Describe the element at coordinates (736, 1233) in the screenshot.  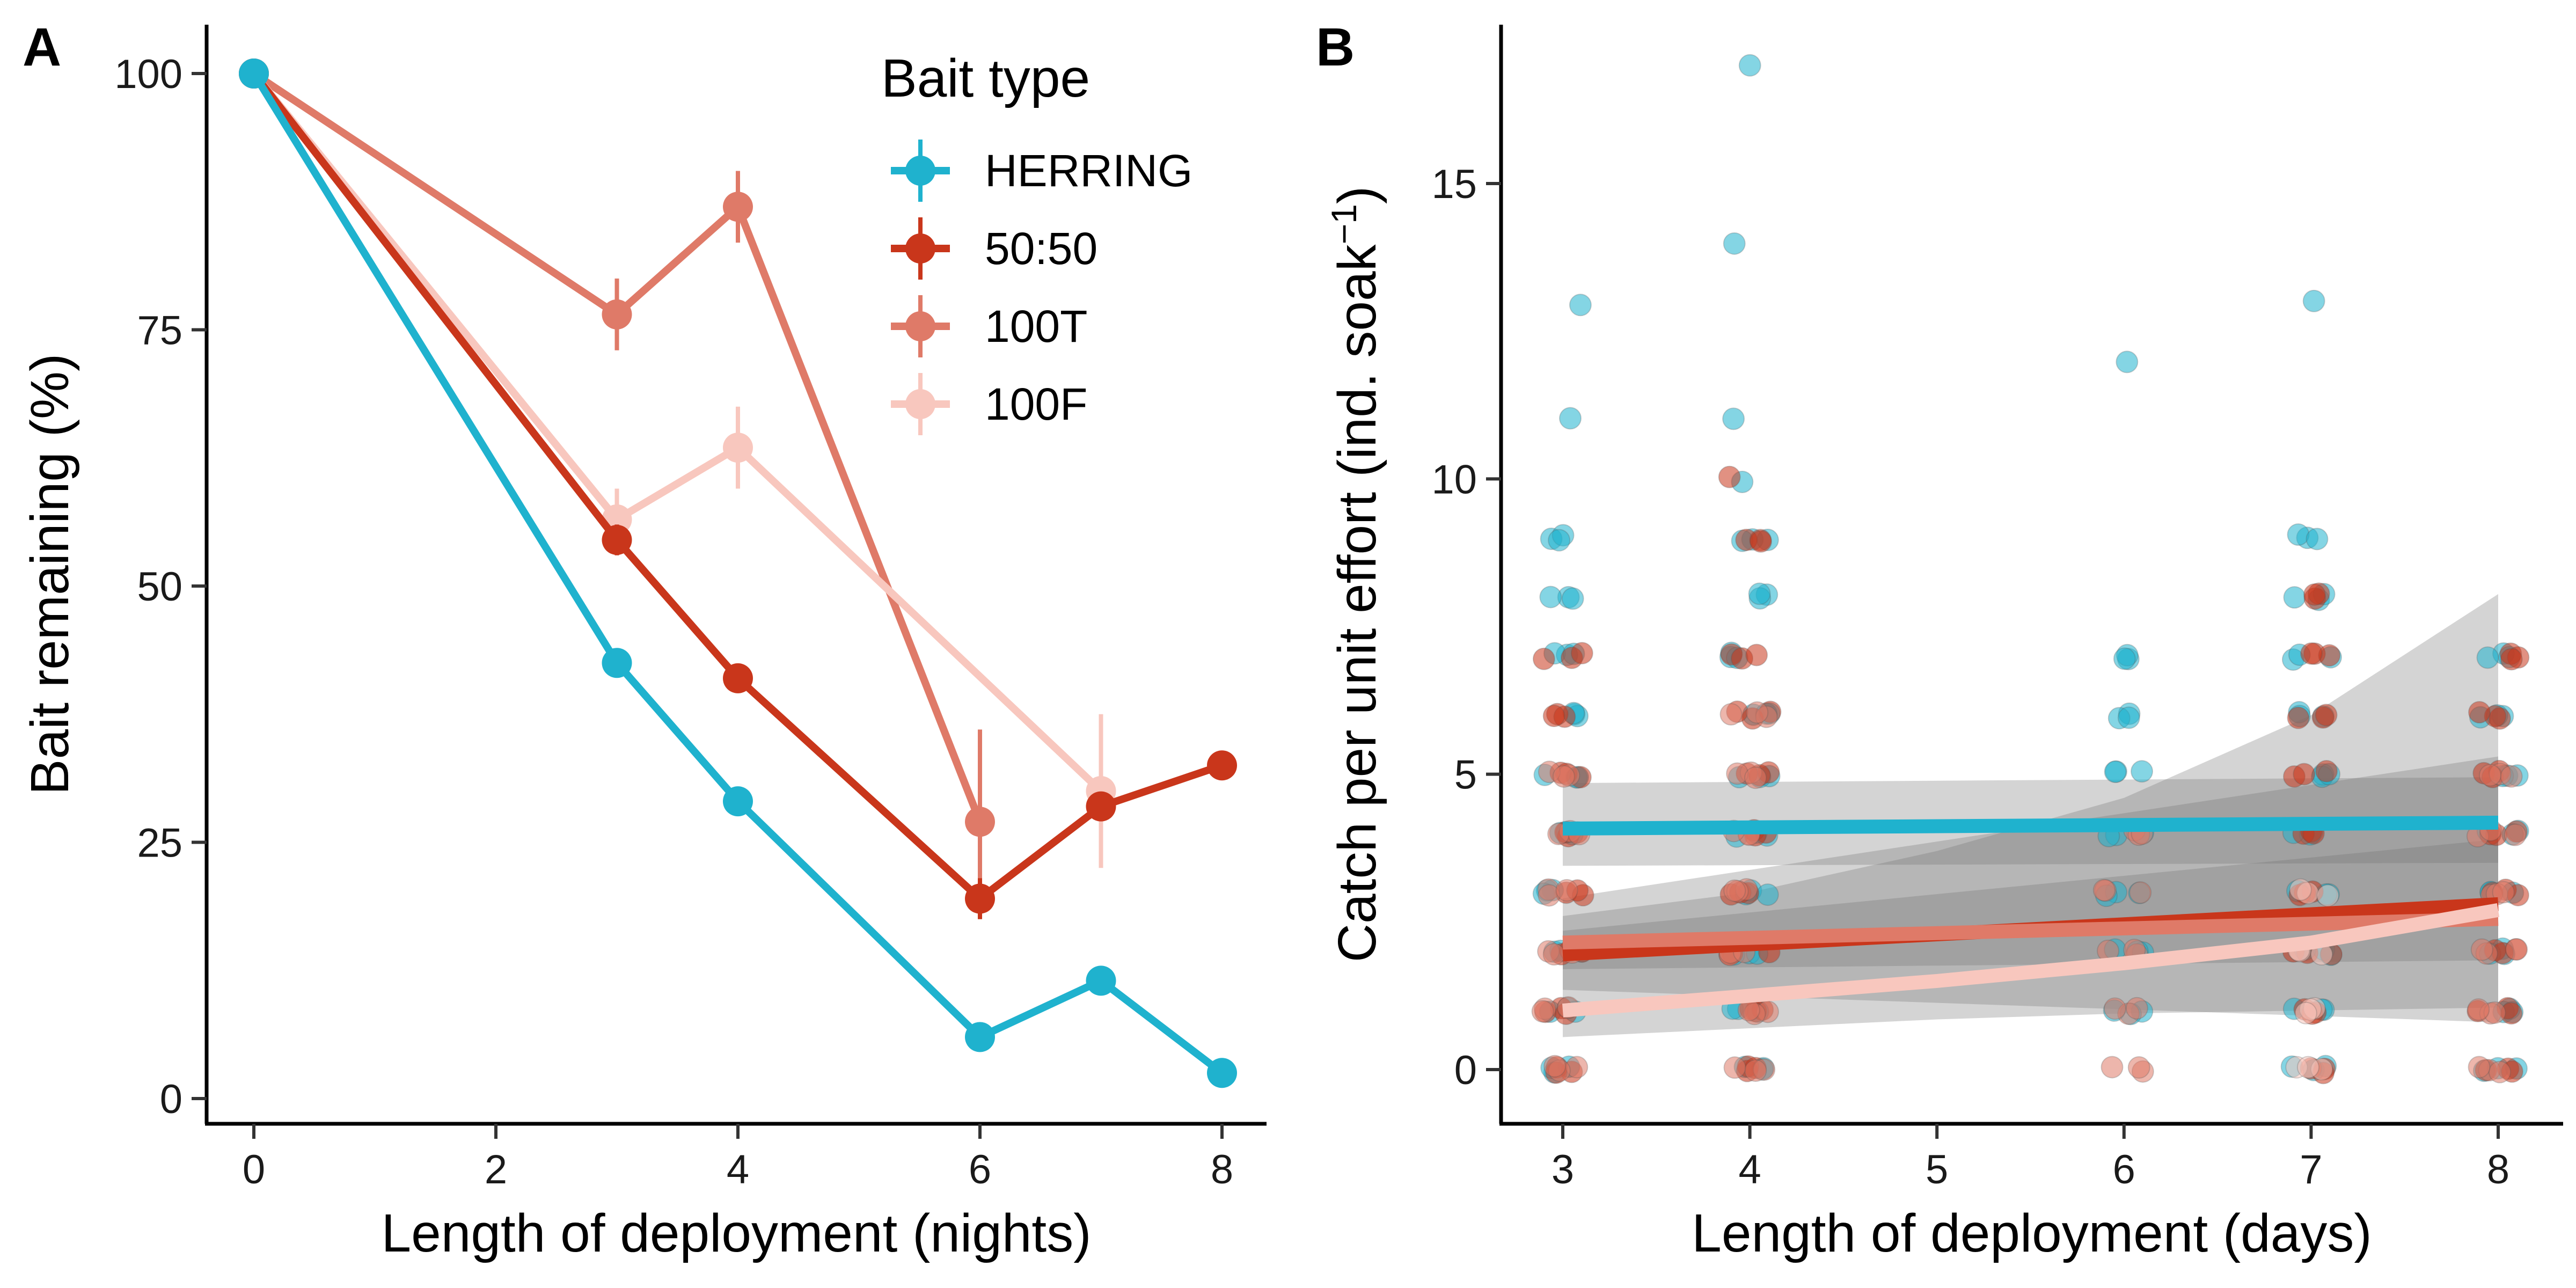
I see `panel-a-x-axis-title: Length of deployment (nights)` at that location.